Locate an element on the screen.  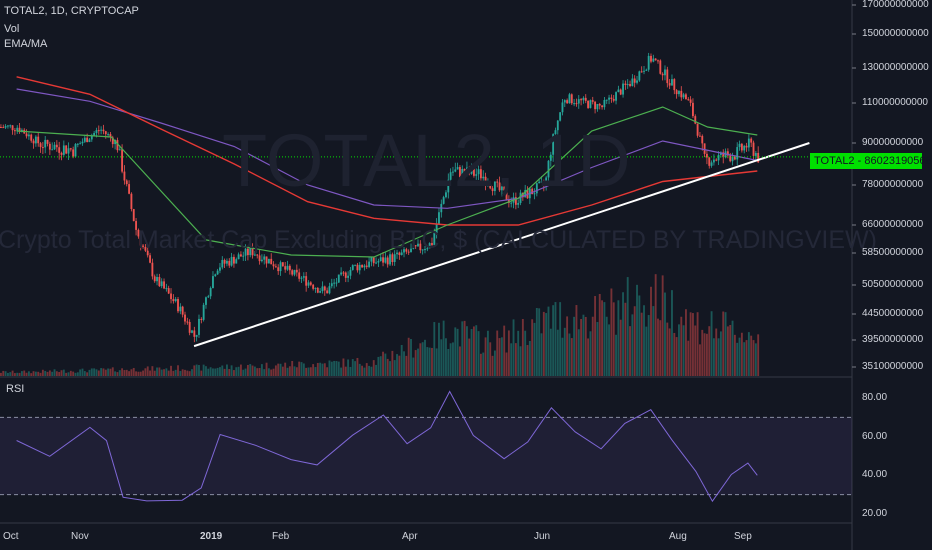
rsi-panel-label: RSI is located at coordinates (15, 389).